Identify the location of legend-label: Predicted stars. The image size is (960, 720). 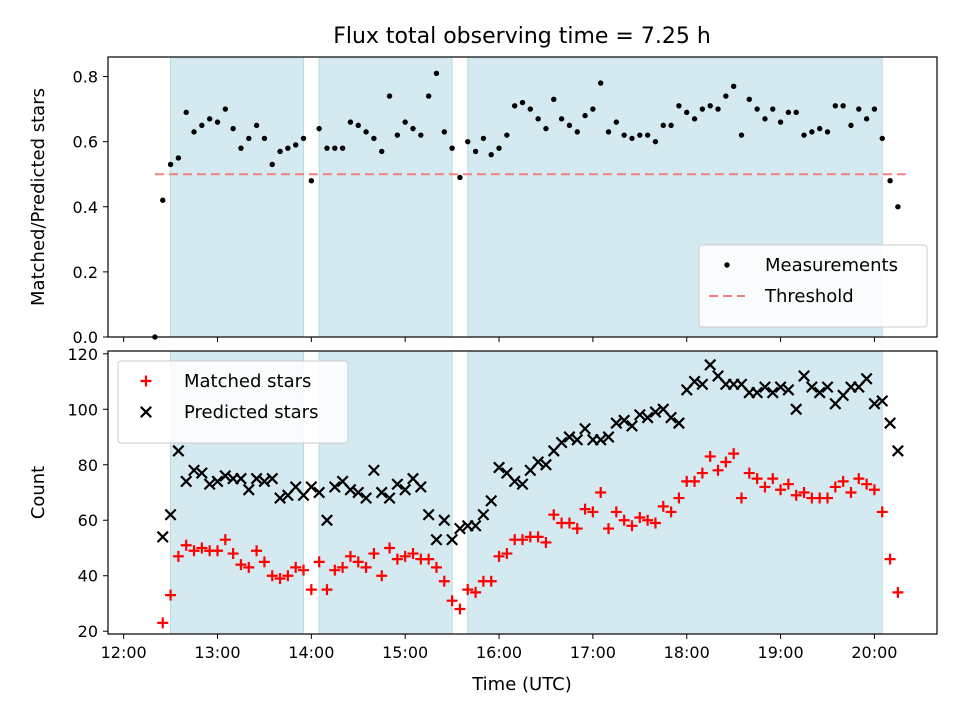
(251, 412).